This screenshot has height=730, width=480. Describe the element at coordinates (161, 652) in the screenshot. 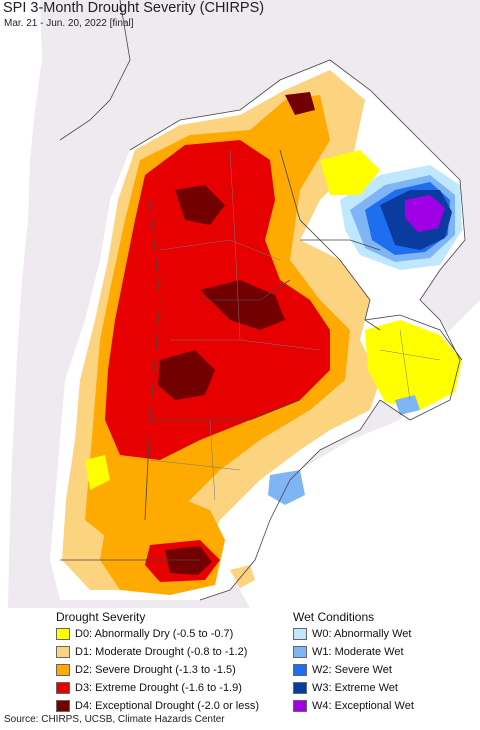

I see `legend-label: D1: Moderate Drought (-0.8 to -1.2)` at that location.